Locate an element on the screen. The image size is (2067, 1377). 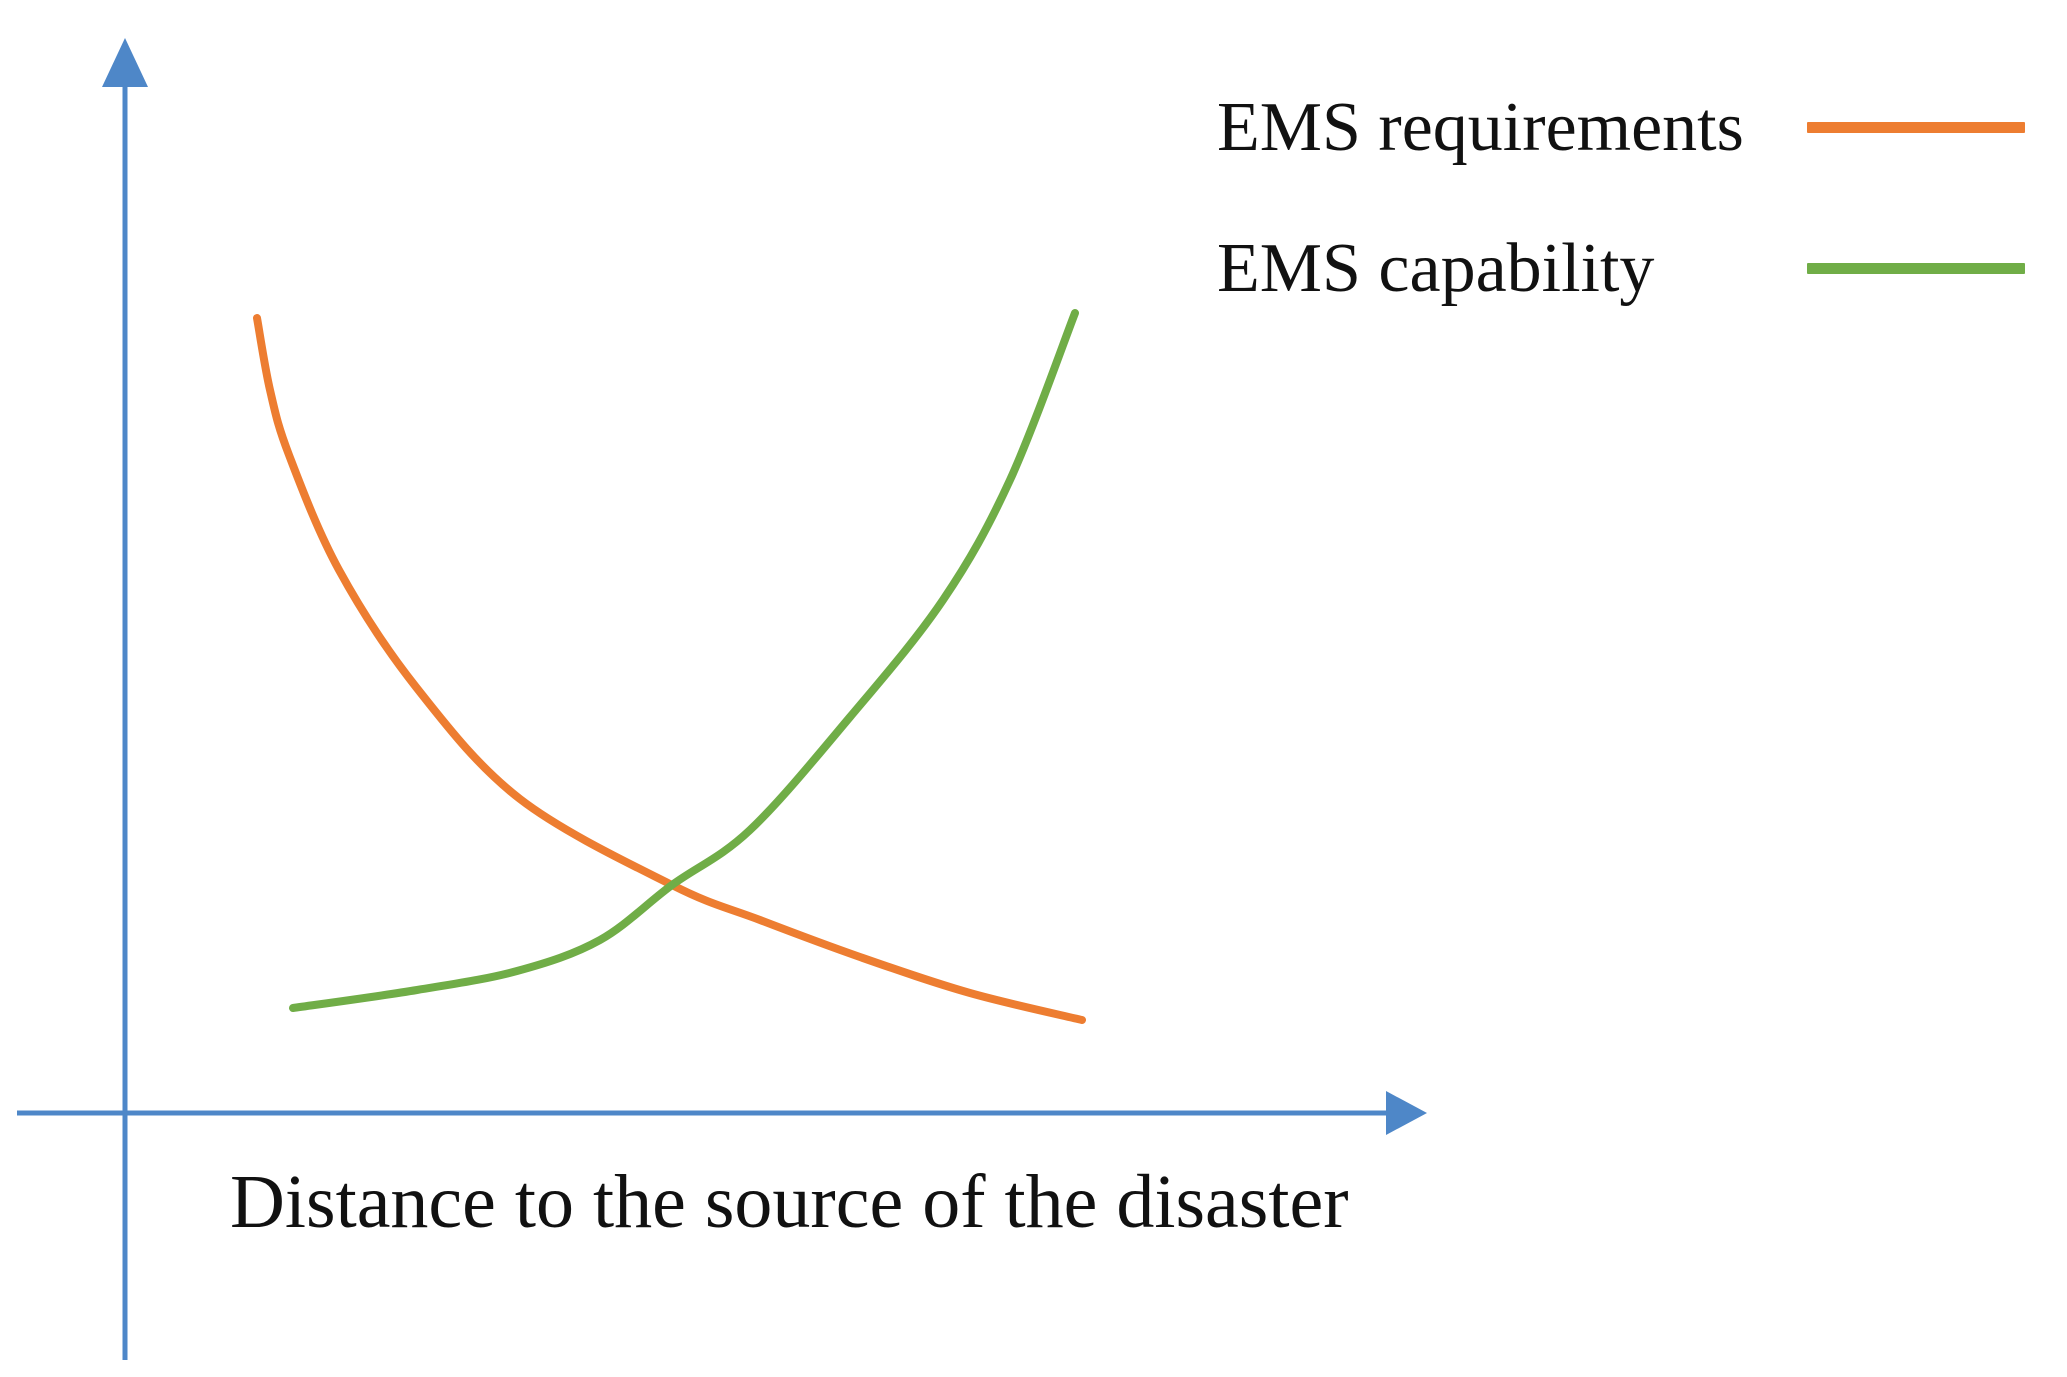
x-axis-arrowhead-icon is located at coordinates (1406, 1113).